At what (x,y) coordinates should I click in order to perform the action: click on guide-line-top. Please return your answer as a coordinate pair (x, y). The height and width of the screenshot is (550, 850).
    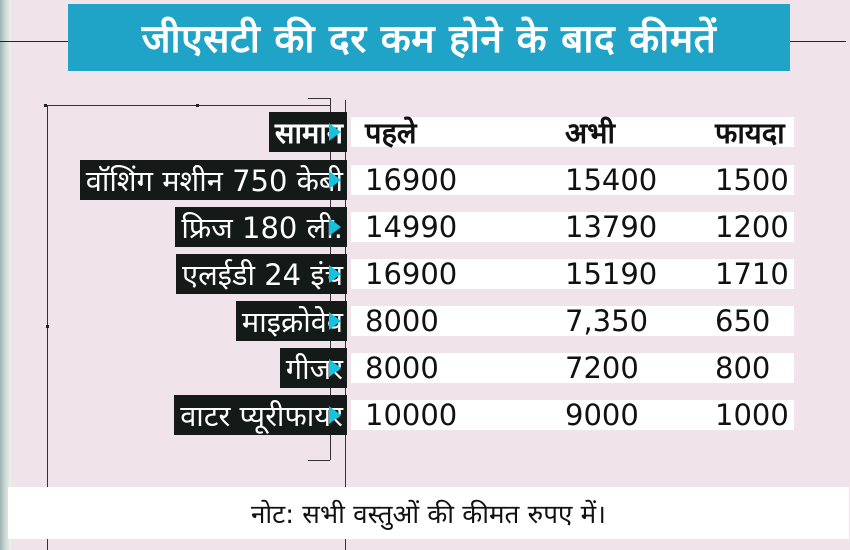
    Looking at the image, I should click on (188, 105).